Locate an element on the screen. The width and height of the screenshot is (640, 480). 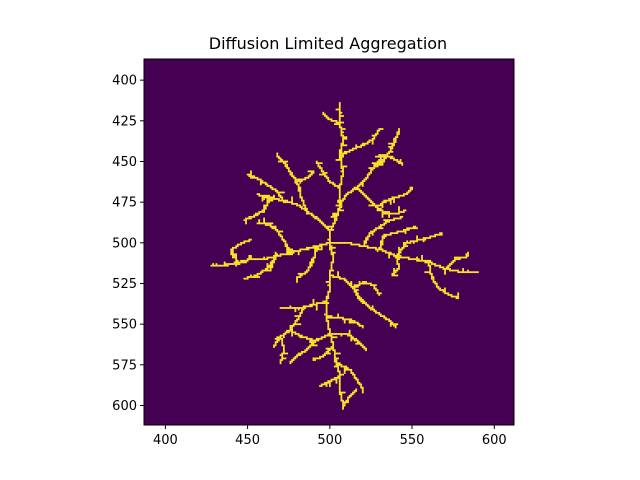
x-tick-label: 450 is located at coordinates (247, 440).